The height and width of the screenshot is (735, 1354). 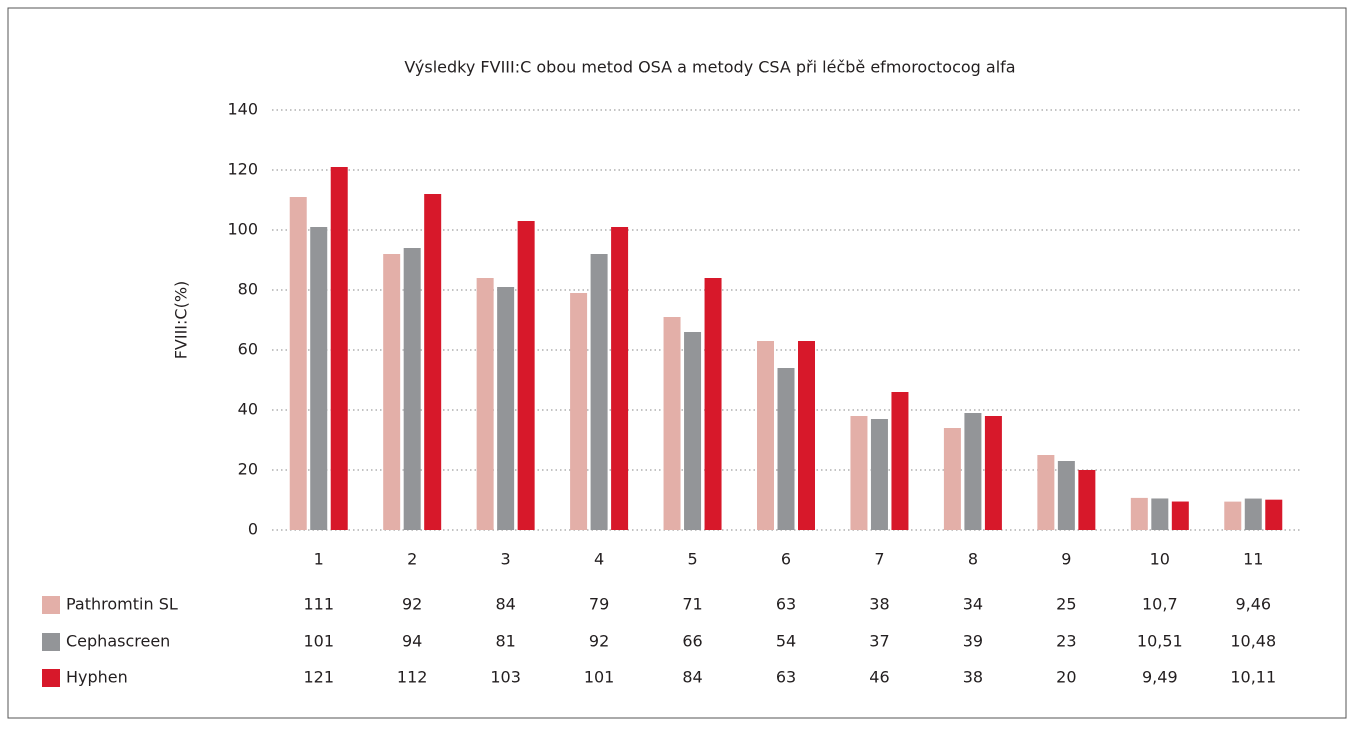 I want to click on x-tick-label: 9, so click(x=1066, y=559).